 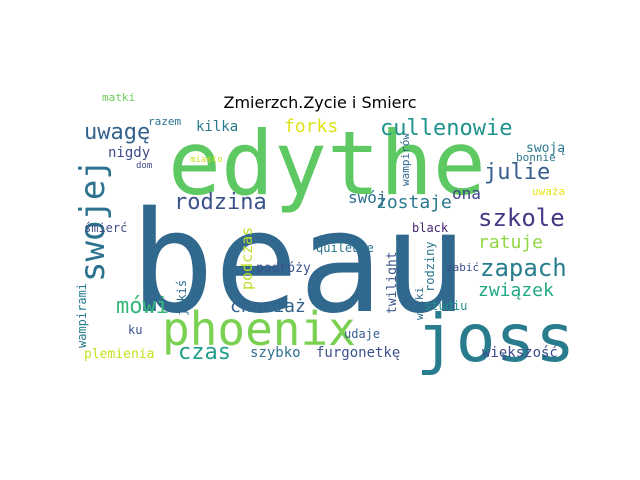 I want to click on word-zapach: zapach, so click(x=523, y=268).